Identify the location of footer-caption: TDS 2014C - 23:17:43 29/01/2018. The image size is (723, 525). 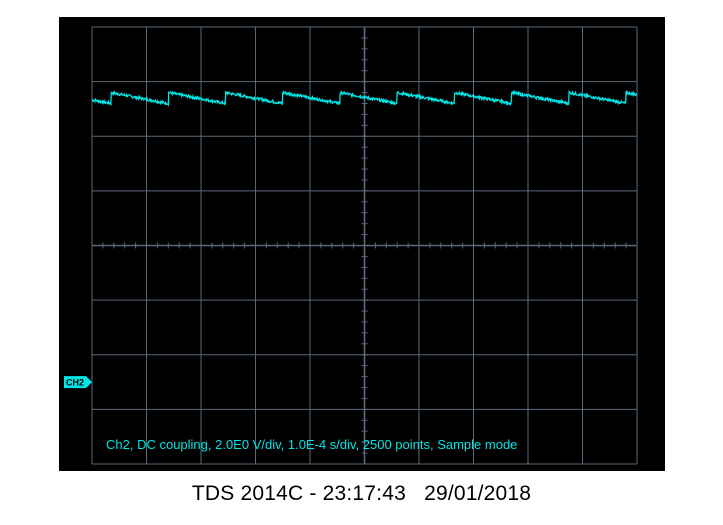
(361, 494).